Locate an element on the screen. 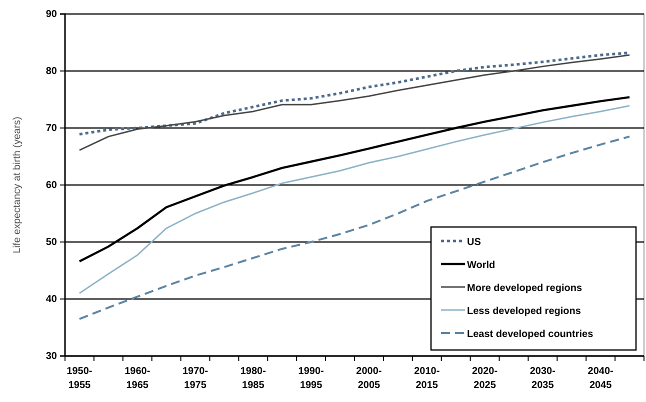 This screenshot has width=646, height=402. y-tick-label: 90 is located at coordinates (52, 14).